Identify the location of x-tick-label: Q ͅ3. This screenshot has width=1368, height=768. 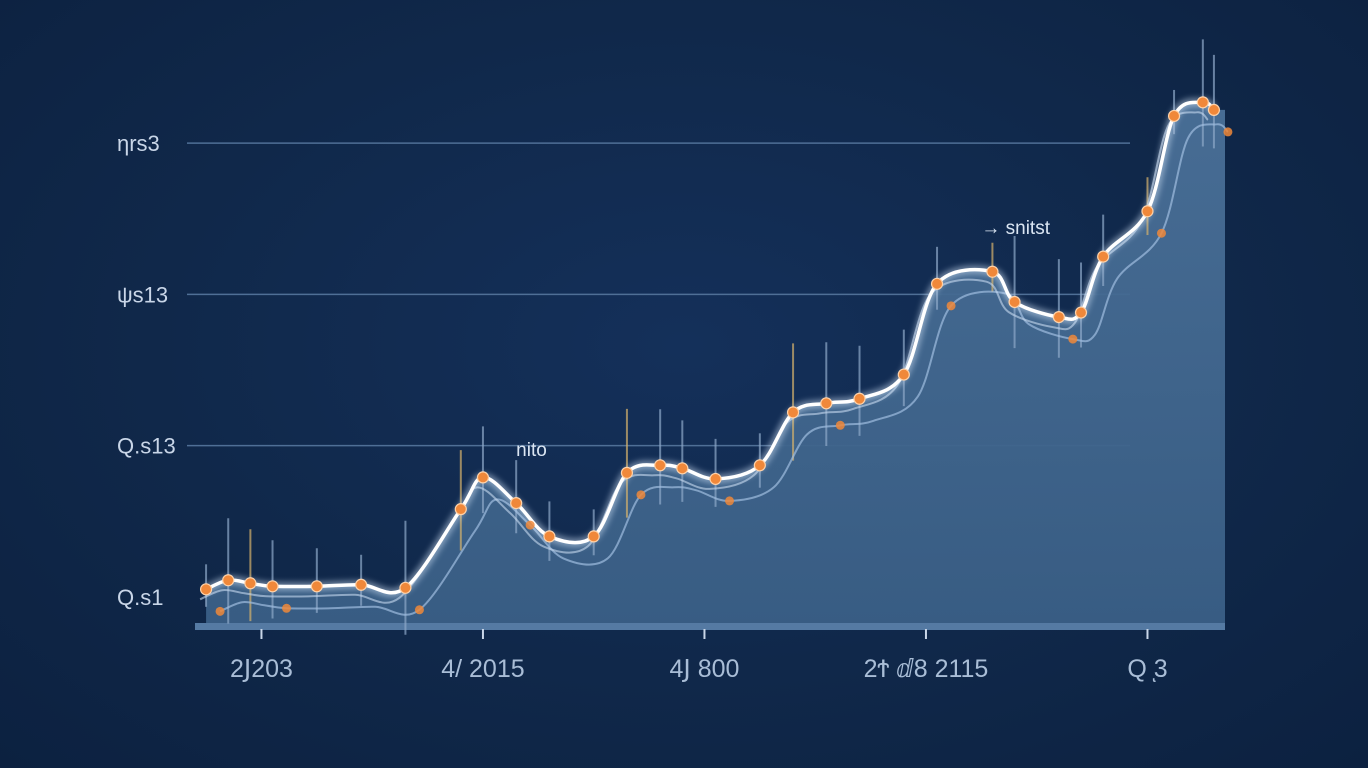
(1147, 669).